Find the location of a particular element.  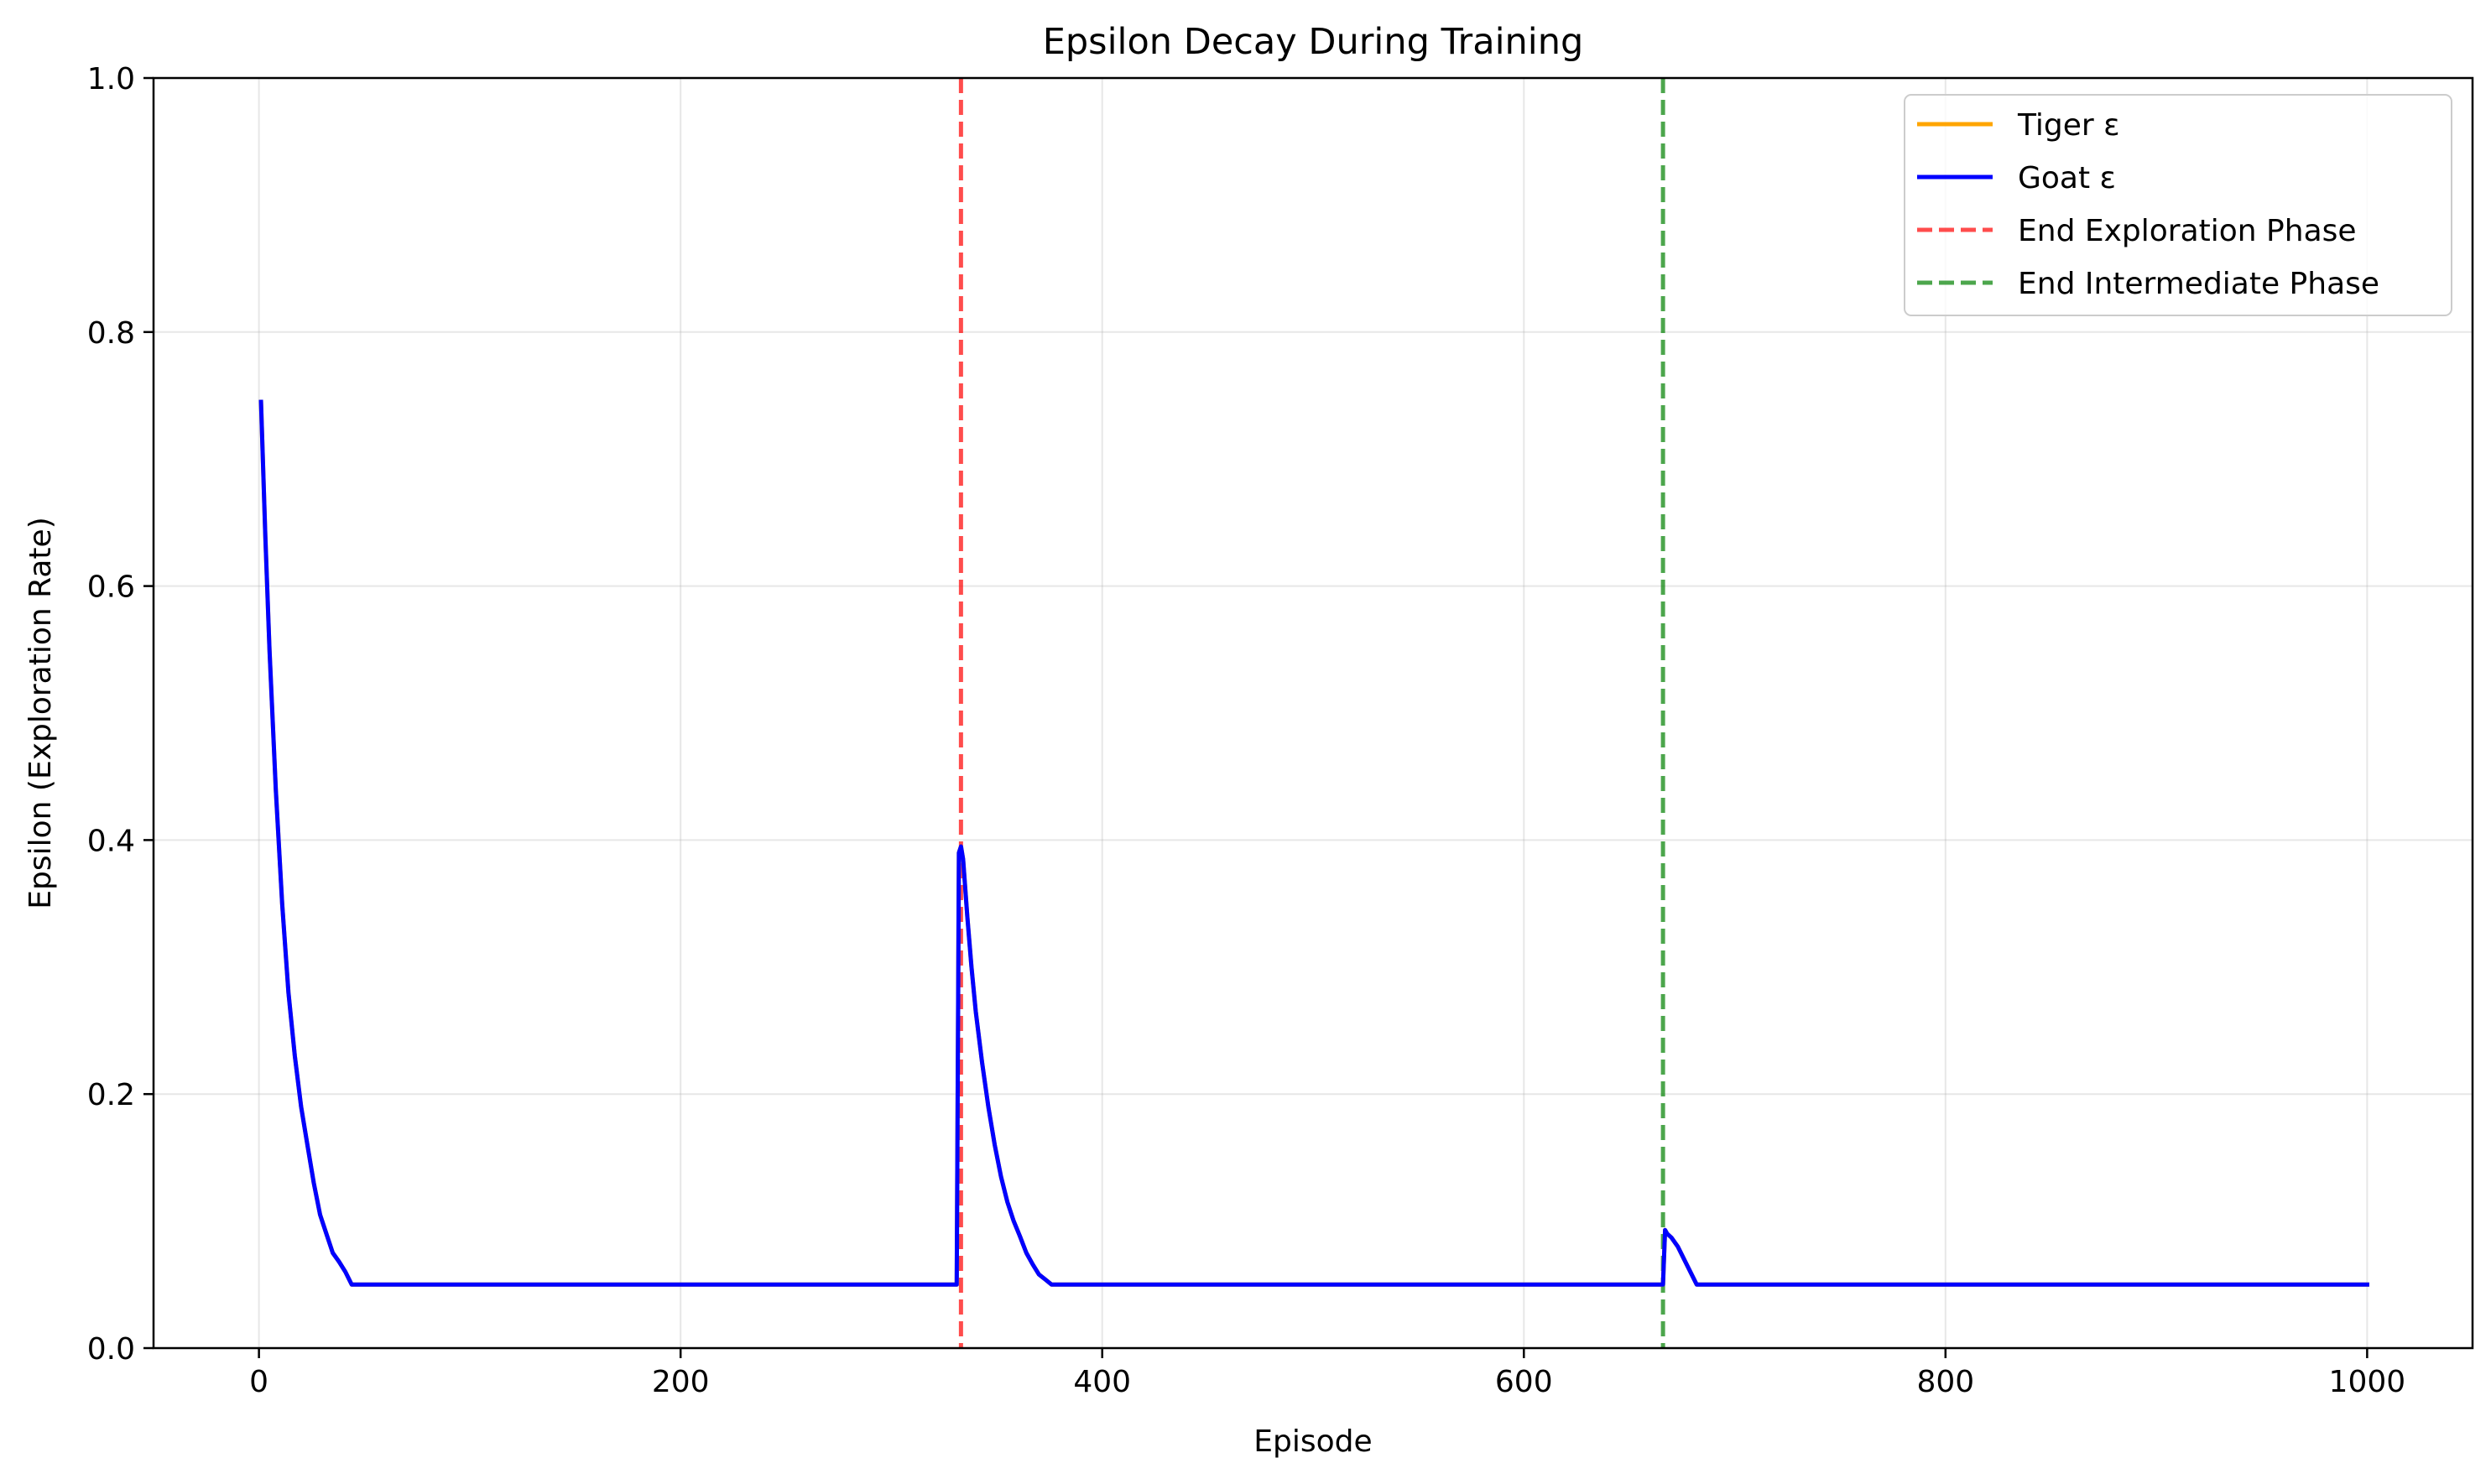

x-axis-label: Episode is located at coordinates (1312, 1441).